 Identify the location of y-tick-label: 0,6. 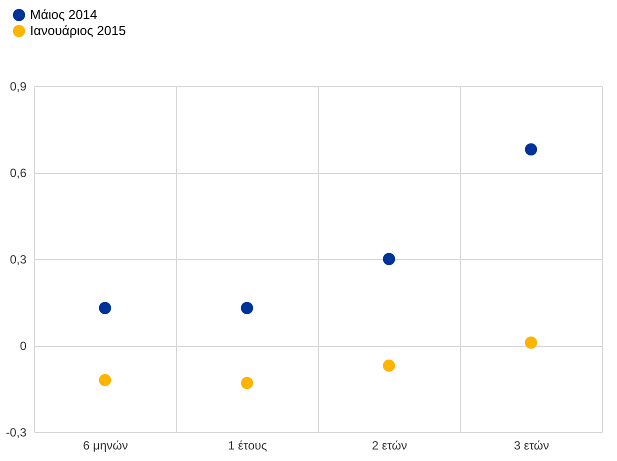
(18, 173).